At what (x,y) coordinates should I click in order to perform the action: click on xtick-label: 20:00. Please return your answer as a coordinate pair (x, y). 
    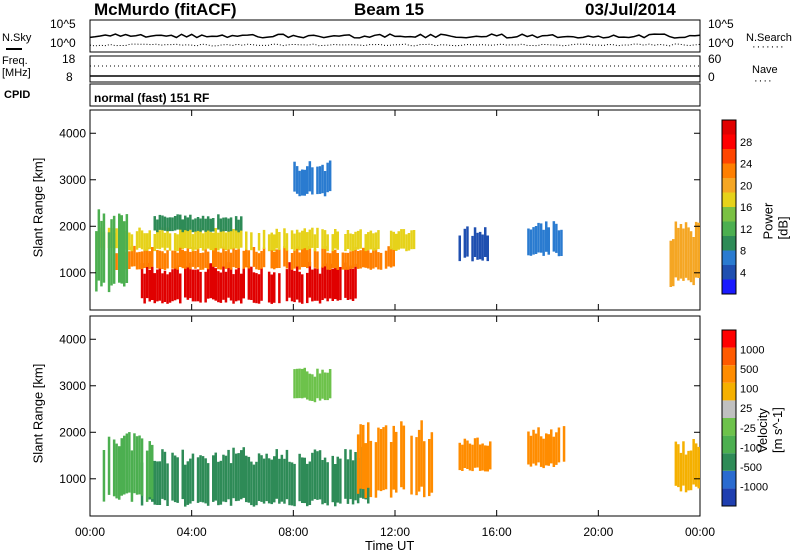
    Looking at the image, I should click on (598, 532).